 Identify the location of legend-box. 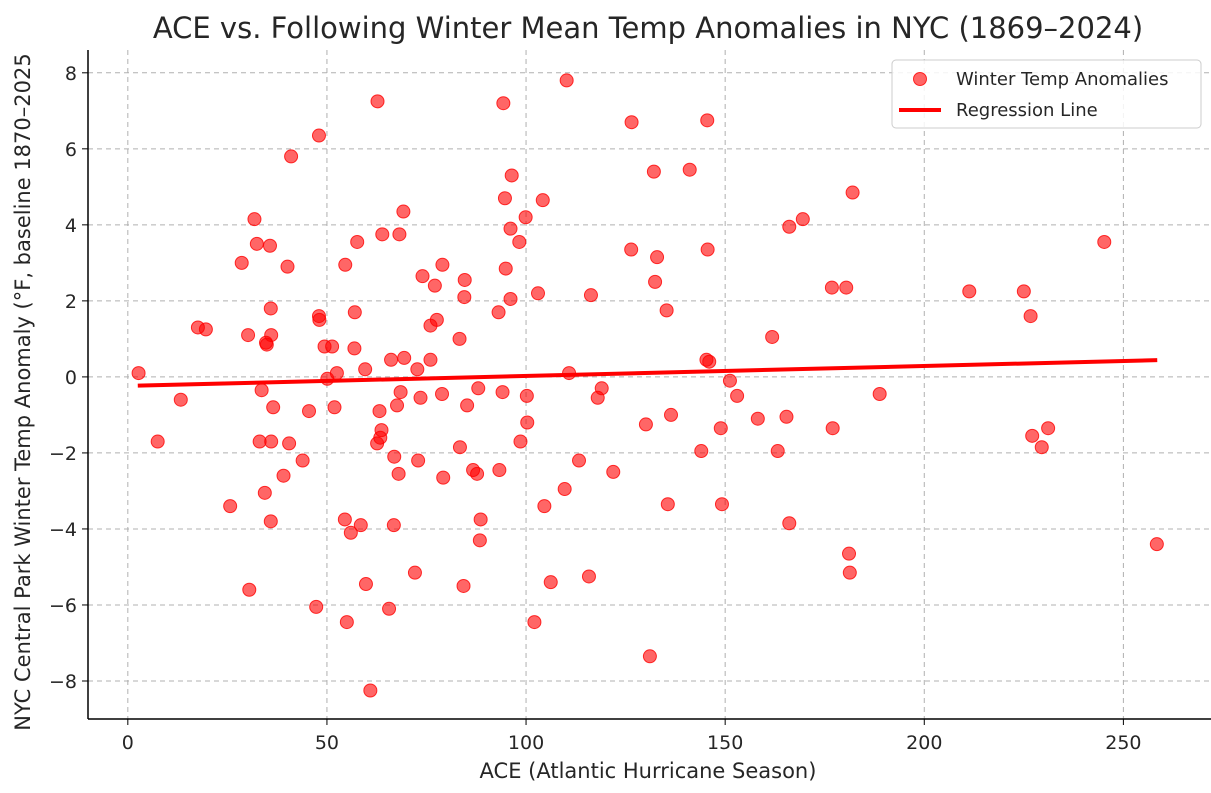
(1046, 94).